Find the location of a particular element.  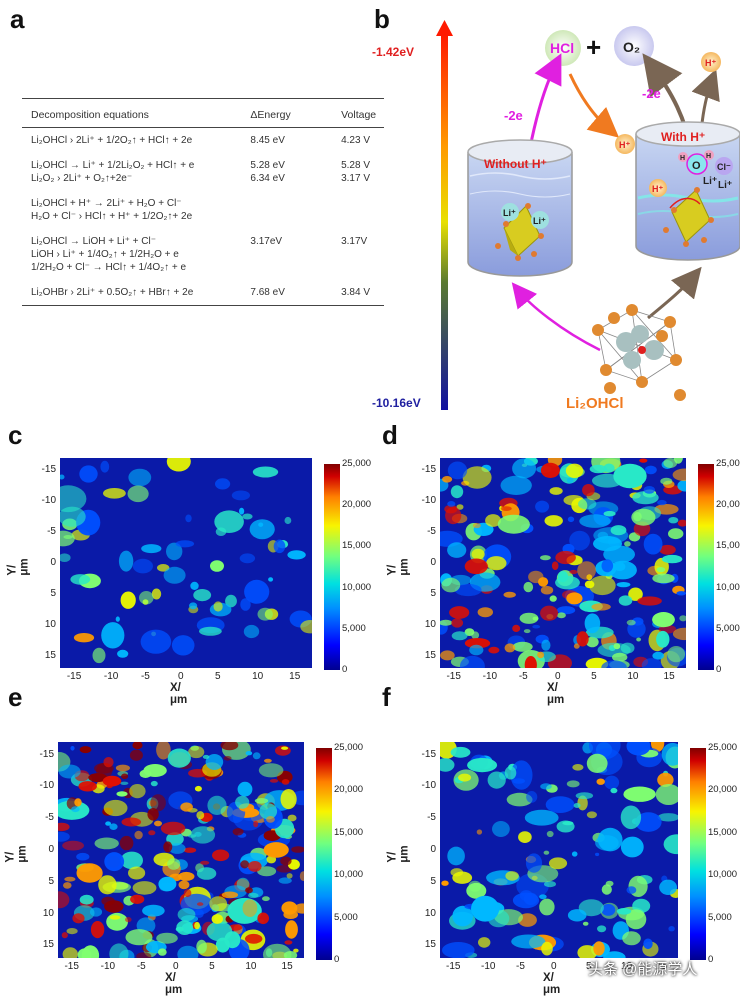

y-axis-label: Y/μm is located at coordinates (18, 567).